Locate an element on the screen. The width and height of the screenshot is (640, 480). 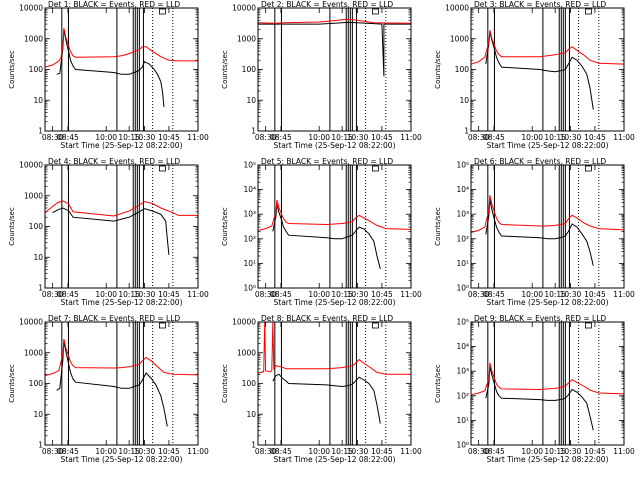
y-tick-label: 10¹ is located at coordinates (462, 420).